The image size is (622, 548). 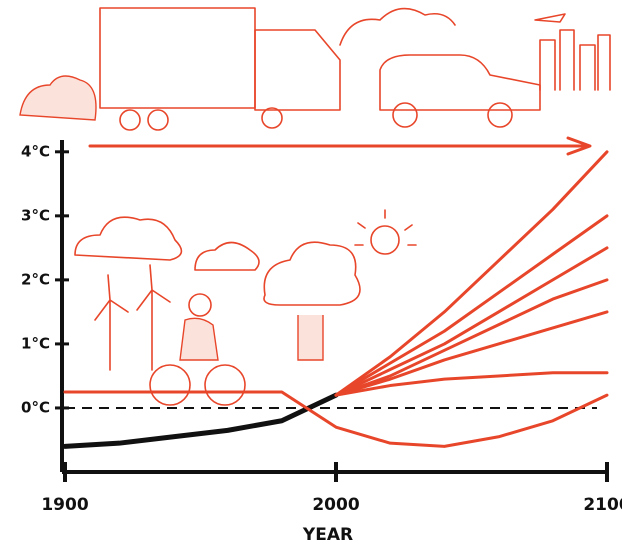 I want to click on plane, so click(x=550, y=18).